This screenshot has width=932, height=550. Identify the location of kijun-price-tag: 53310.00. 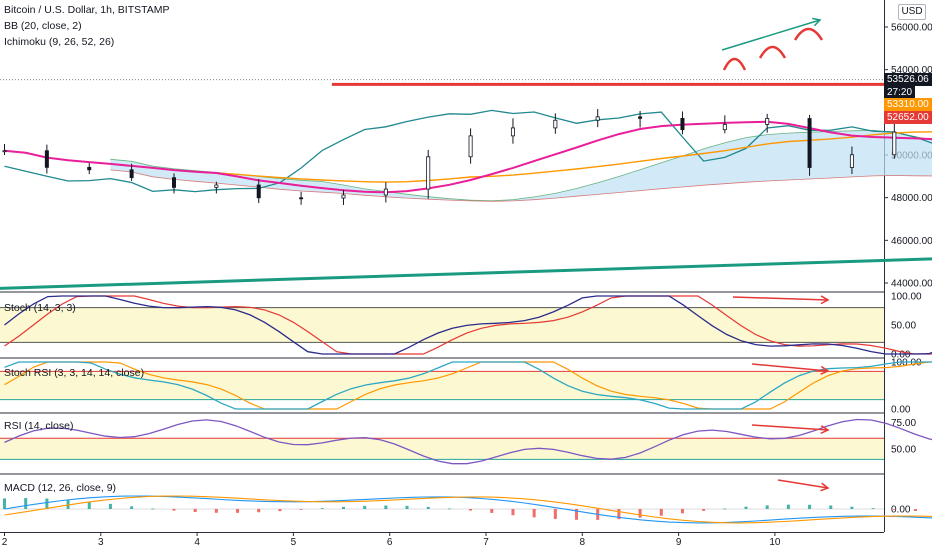
(908, 104).